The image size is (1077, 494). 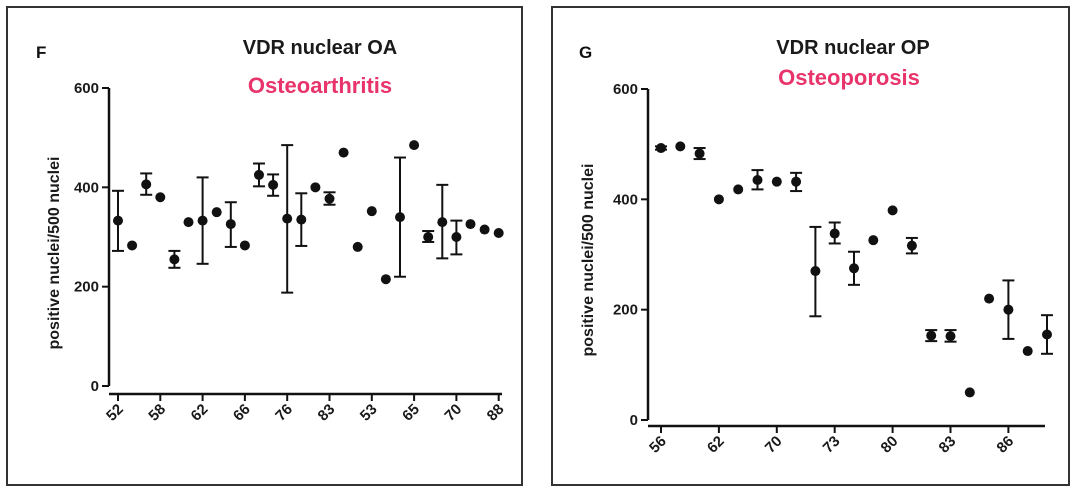 I want to click on chart-f-x-tick-label: 52, so click(x=115, y=413).